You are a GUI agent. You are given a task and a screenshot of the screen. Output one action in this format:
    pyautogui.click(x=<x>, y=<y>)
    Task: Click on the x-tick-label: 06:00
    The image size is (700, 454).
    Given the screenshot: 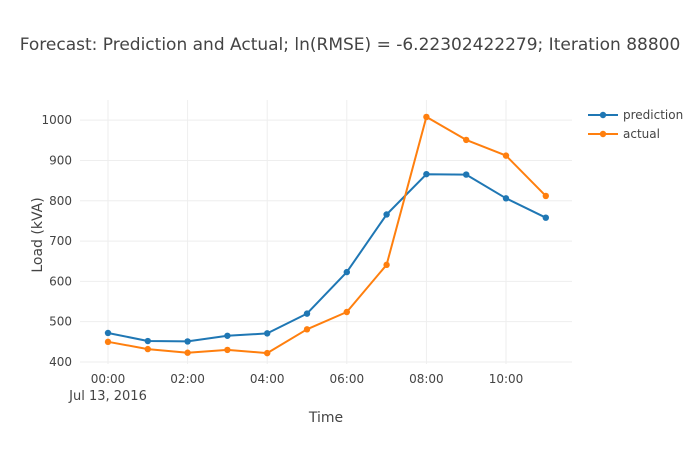 What is the action you would take?
    pyautogui.click(x=347, y=379)
    